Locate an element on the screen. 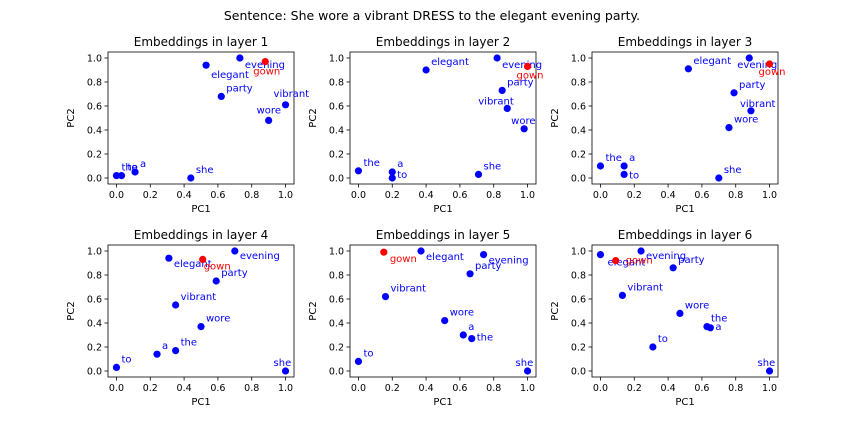 The width and height of the screenshot is (864, 436). subplot-title: Embeddings in layer 6 is located at coordinates (685, 235).